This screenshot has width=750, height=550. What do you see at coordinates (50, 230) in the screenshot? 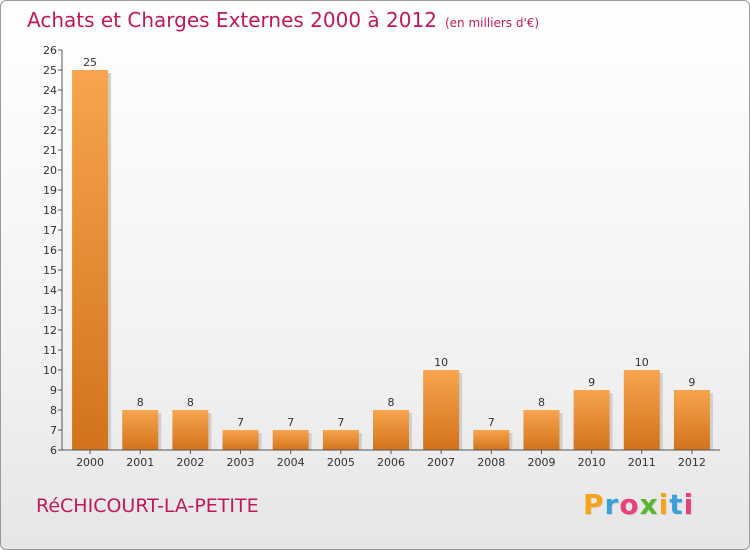
I see `y-tick-label: 17` at bounding box center [50, 230].